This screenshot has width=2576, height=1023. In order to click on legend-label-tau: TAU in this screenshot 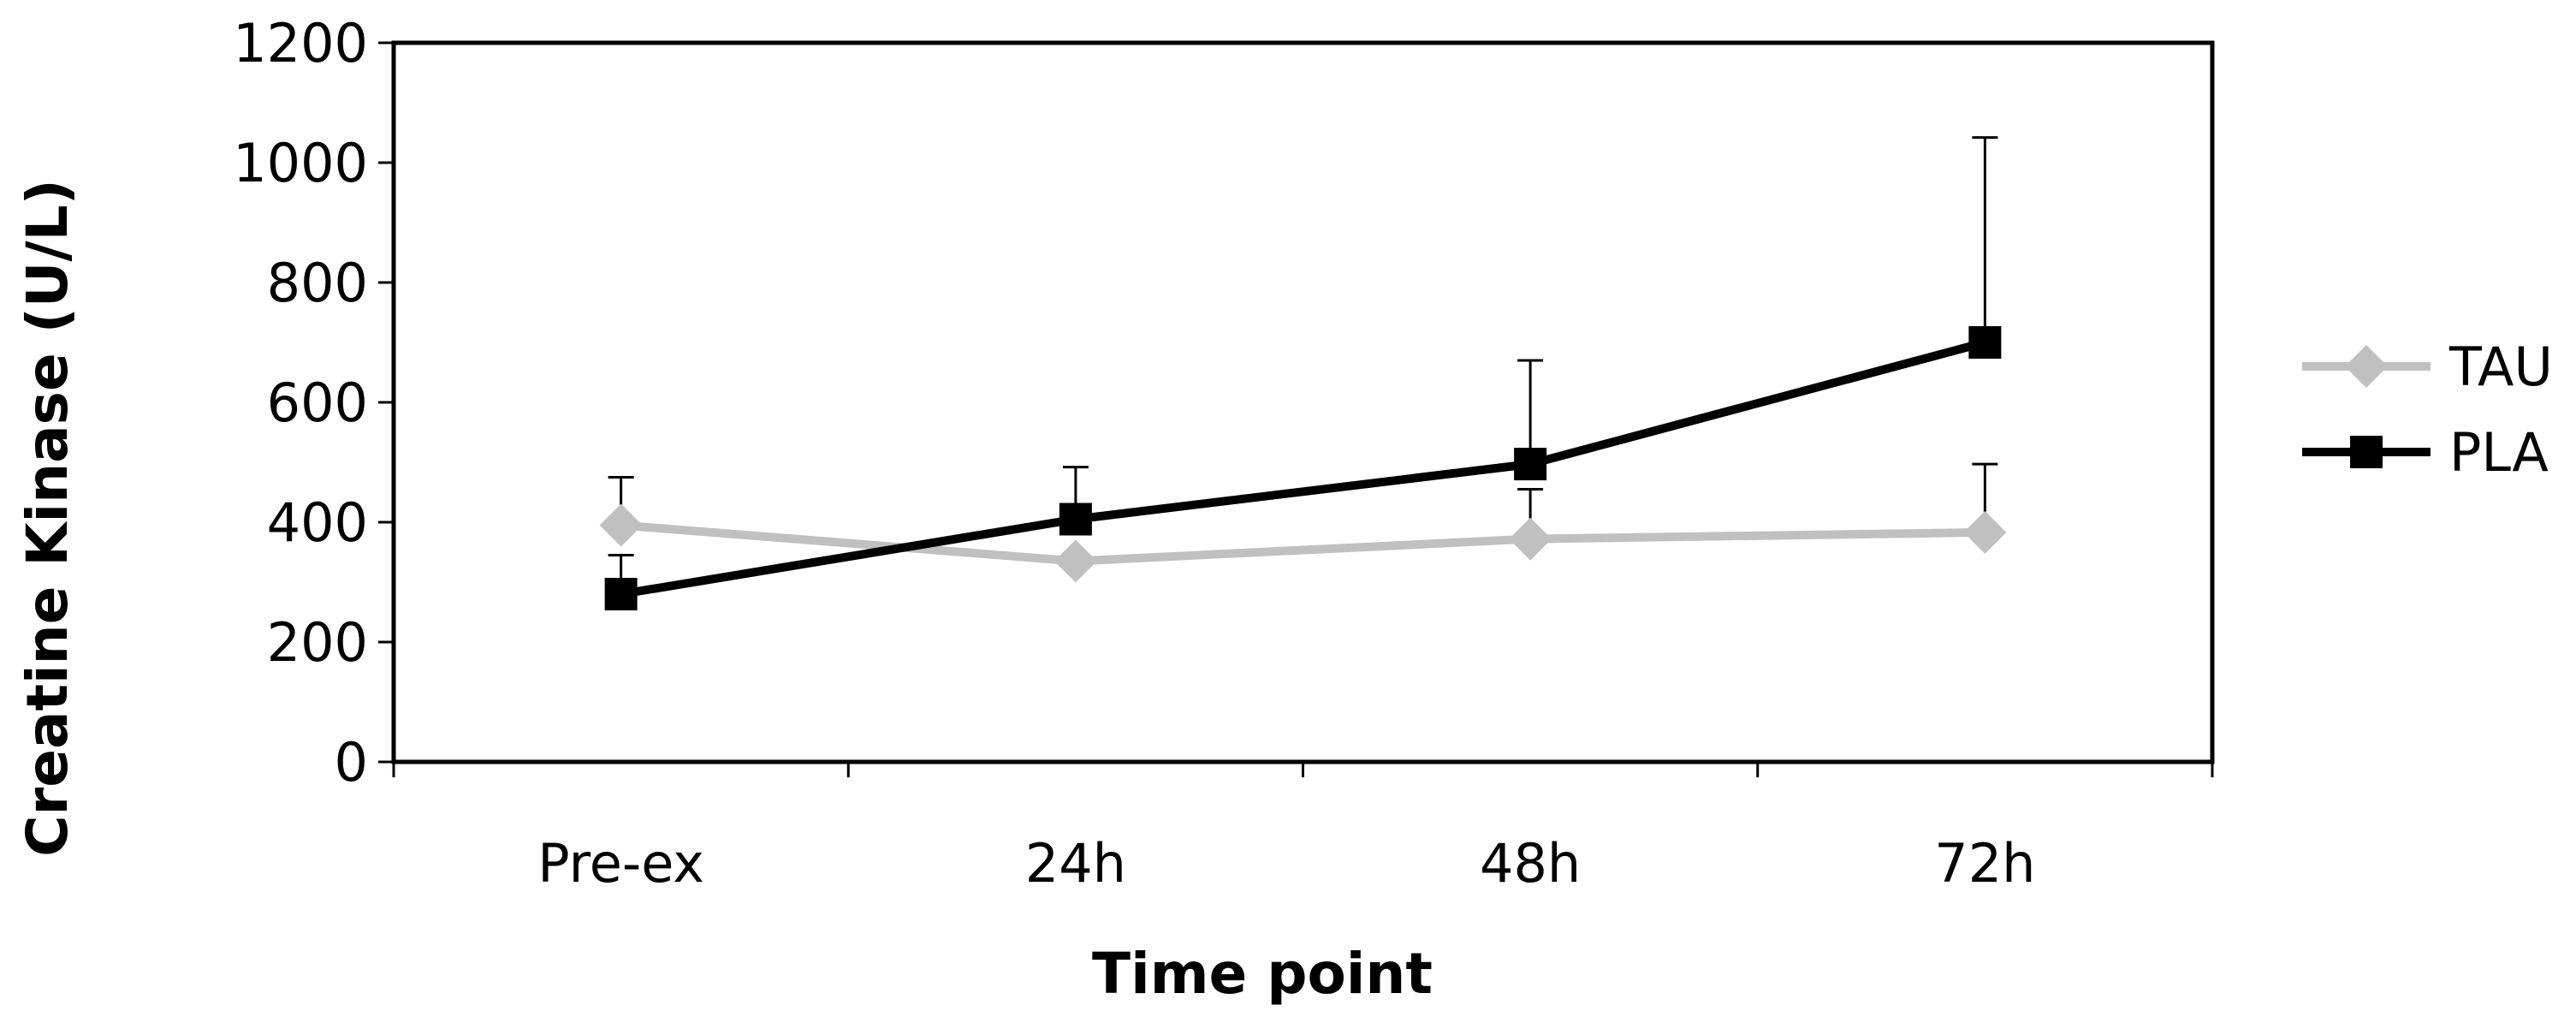, I will do `click(2500, 367)`.